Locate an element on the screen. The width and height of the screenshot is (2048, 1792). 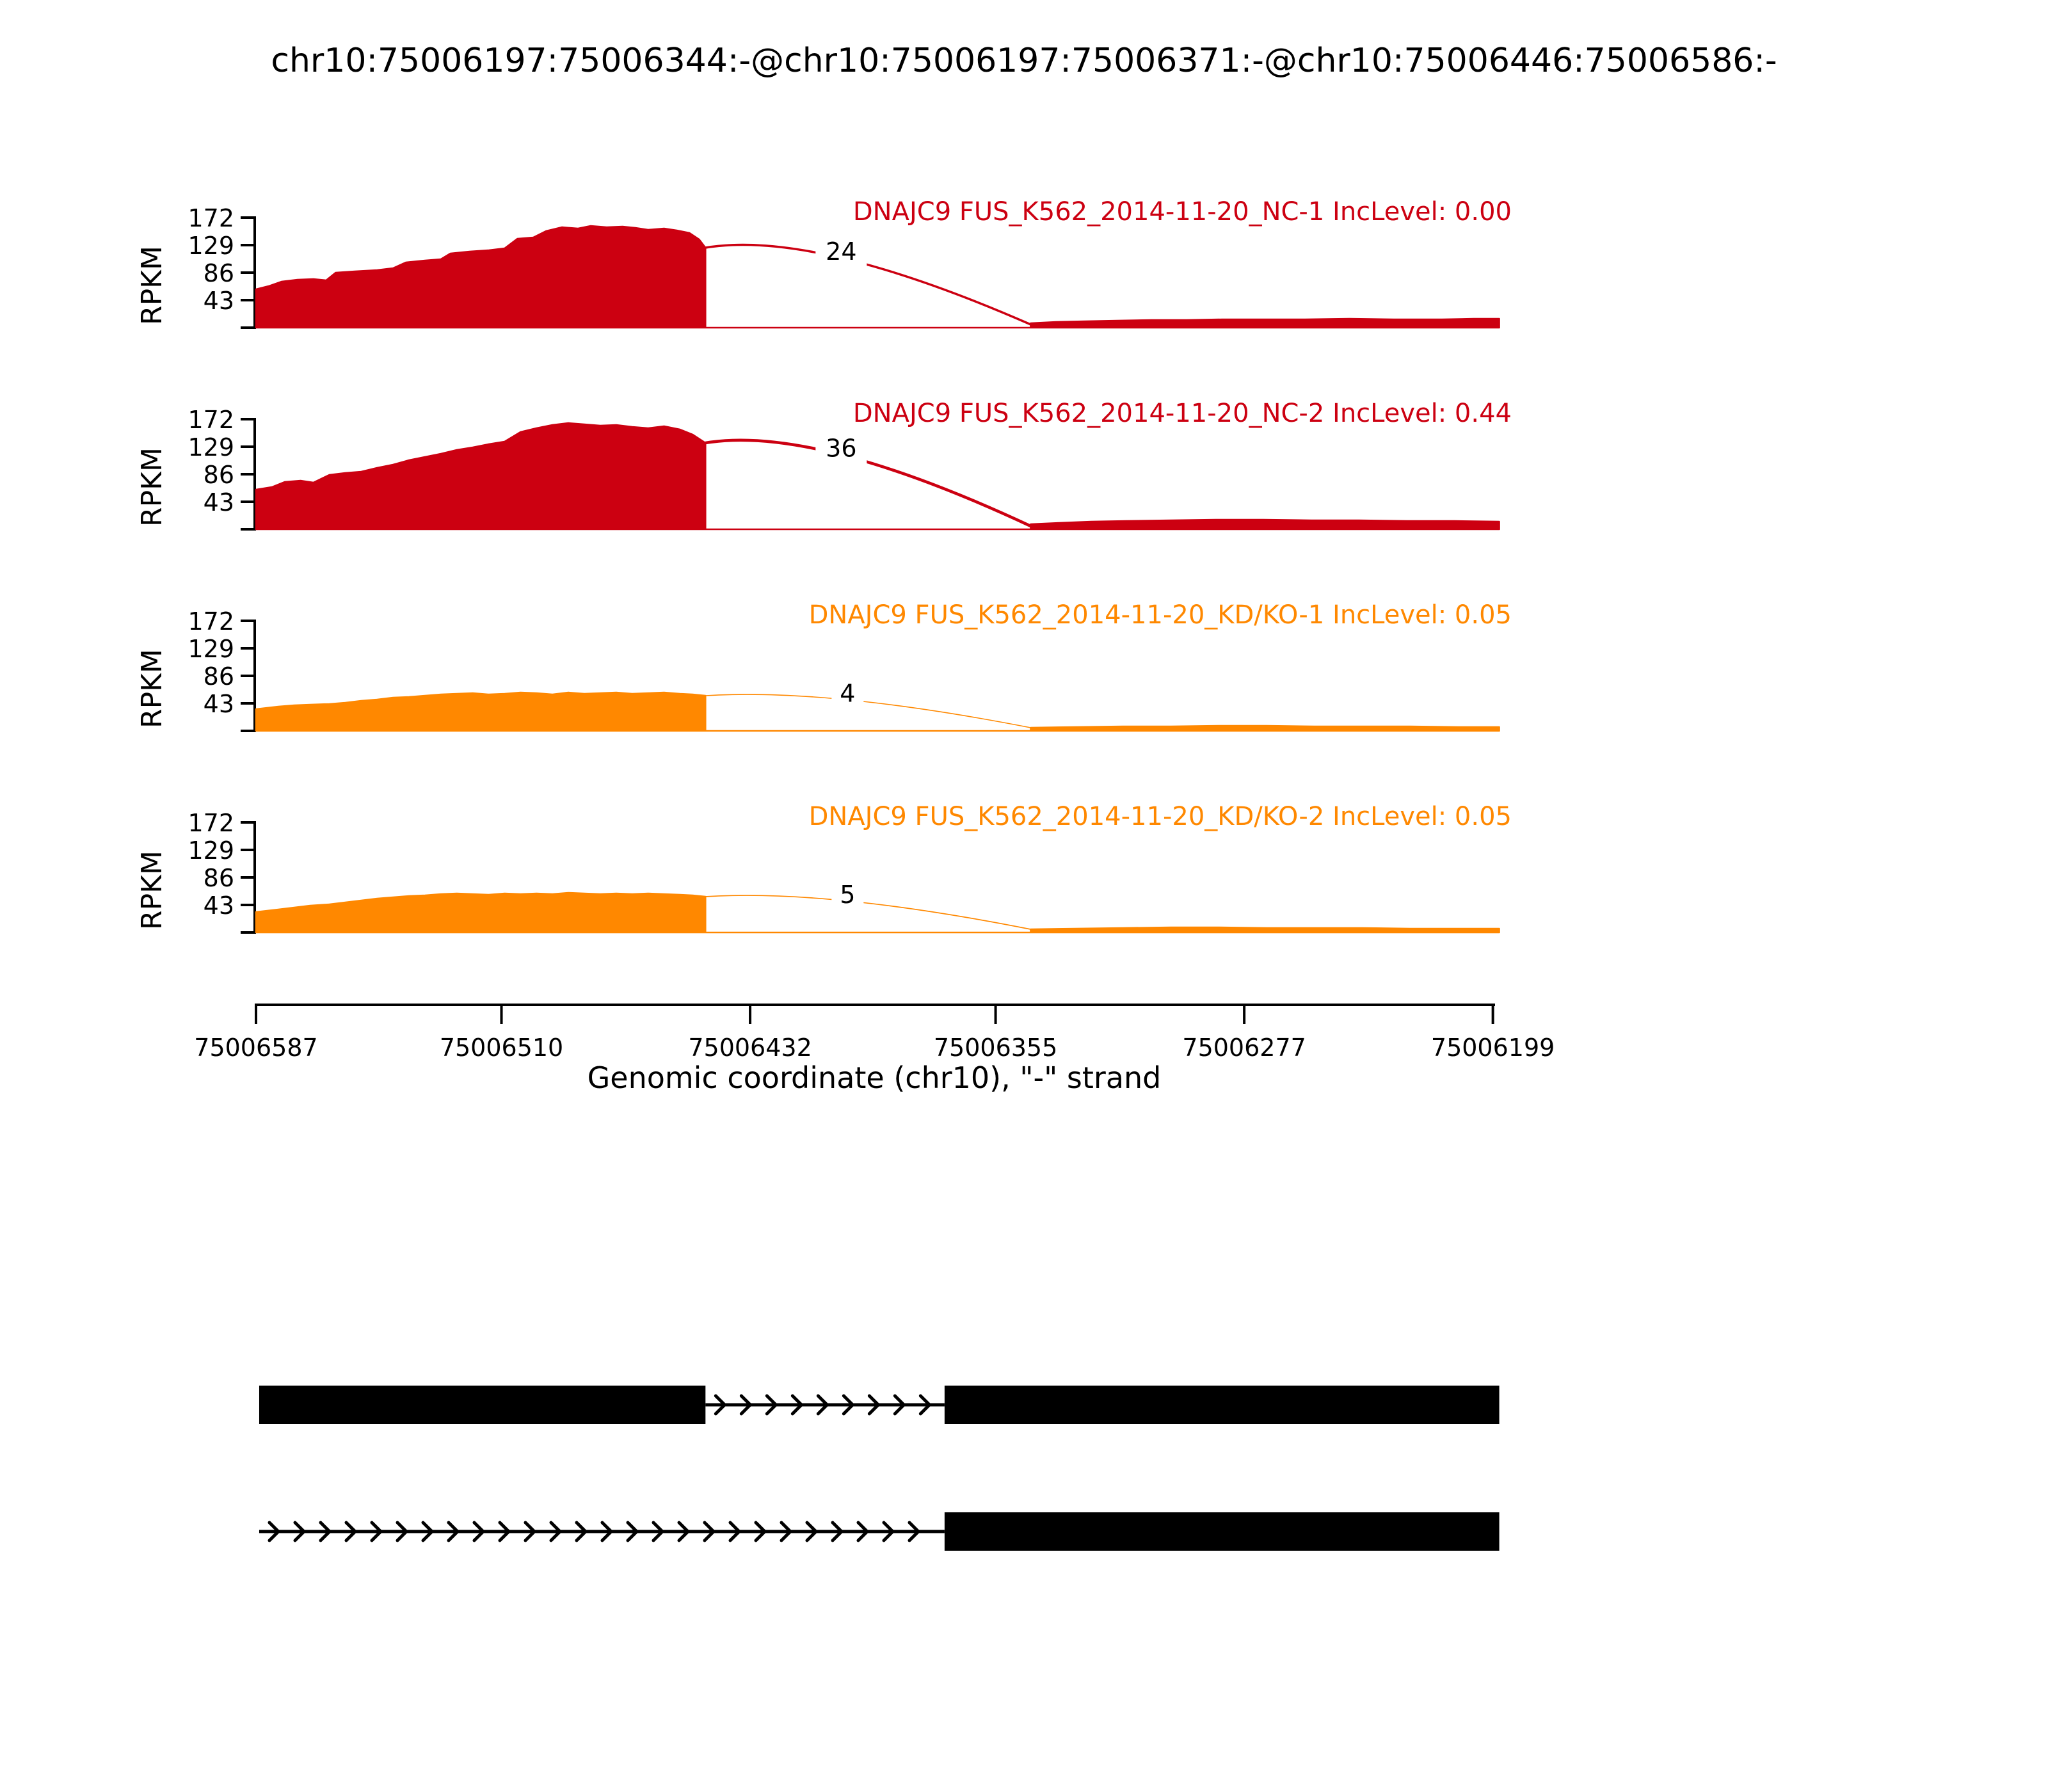
x-tick-label: 75006199 is located at coordinates (1493, 1048).